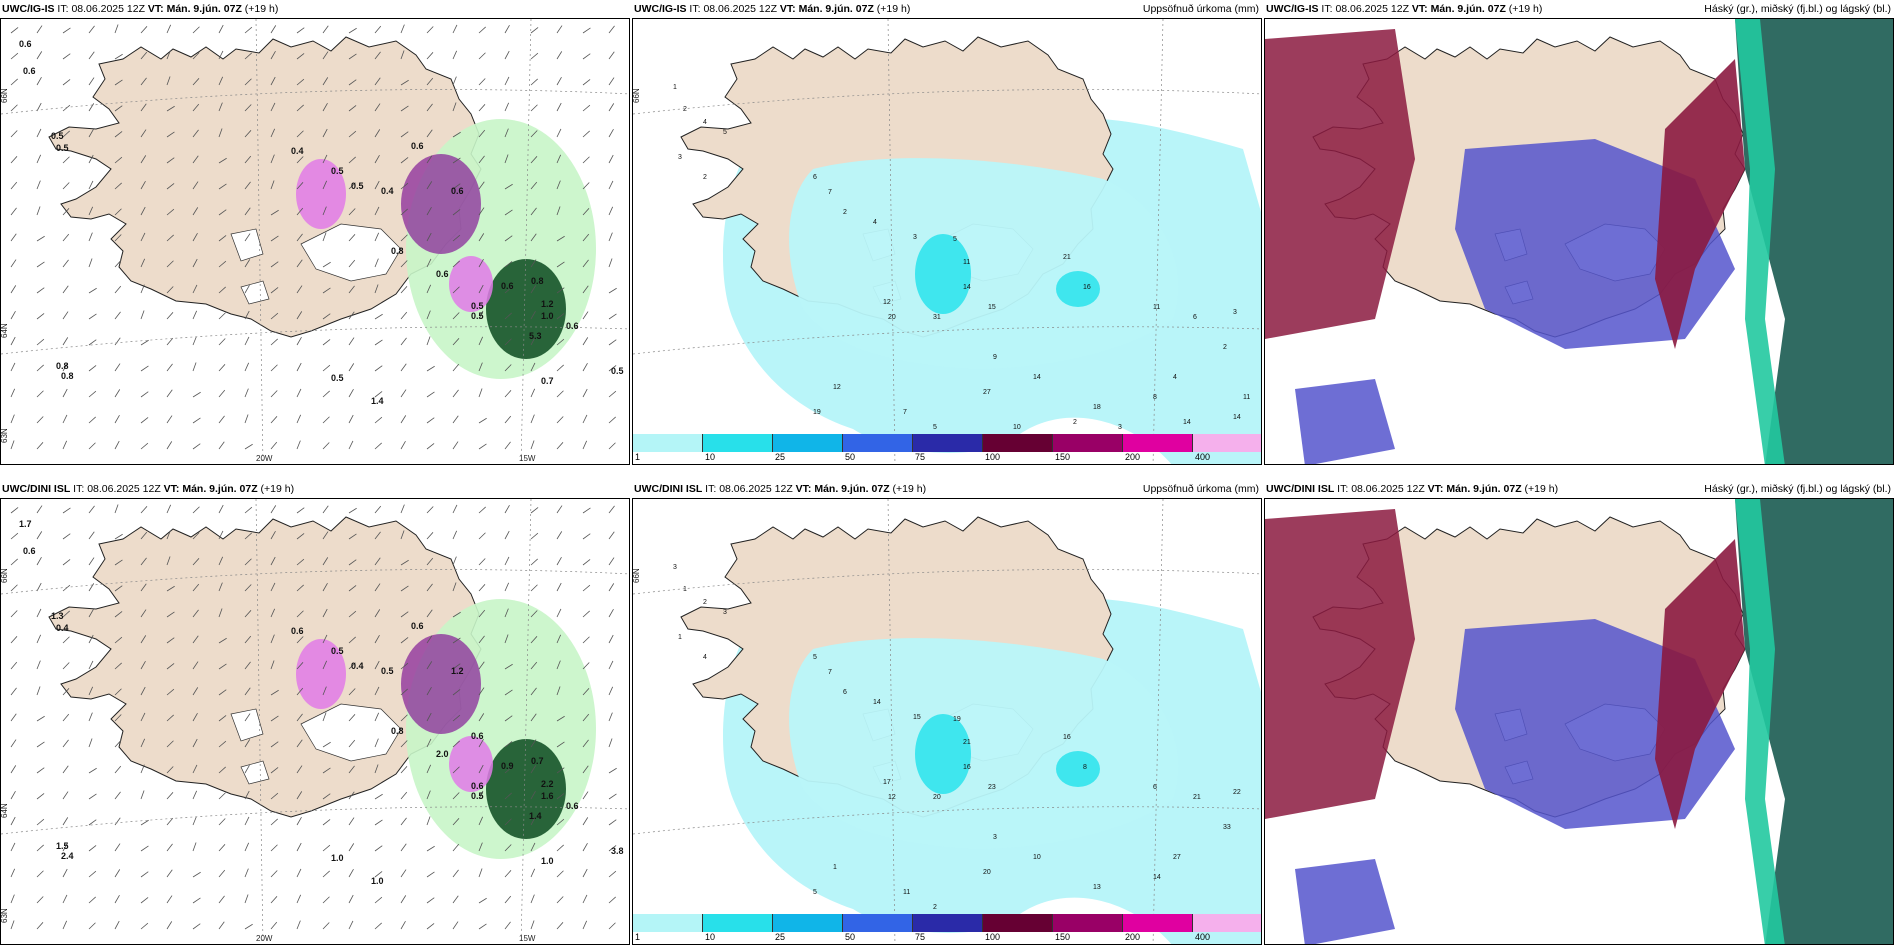 This screenshot has width=1900, height=950. Describe the element at coordinates (442, 274) in the screenshot. I see `value-label: 0.6` at that location.